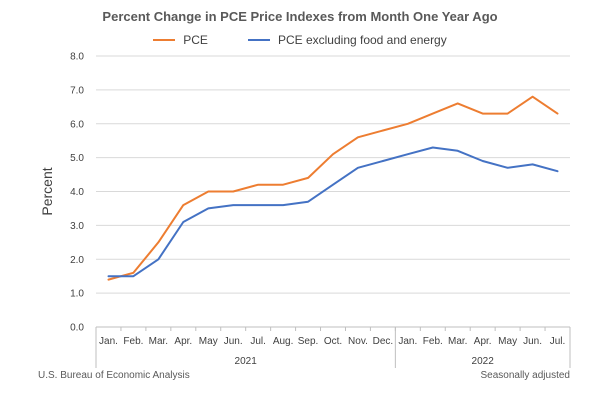 The width and height of the screenshot is (600, 401). I want to click on legend-label-pce: PCE, so click(195, 40).